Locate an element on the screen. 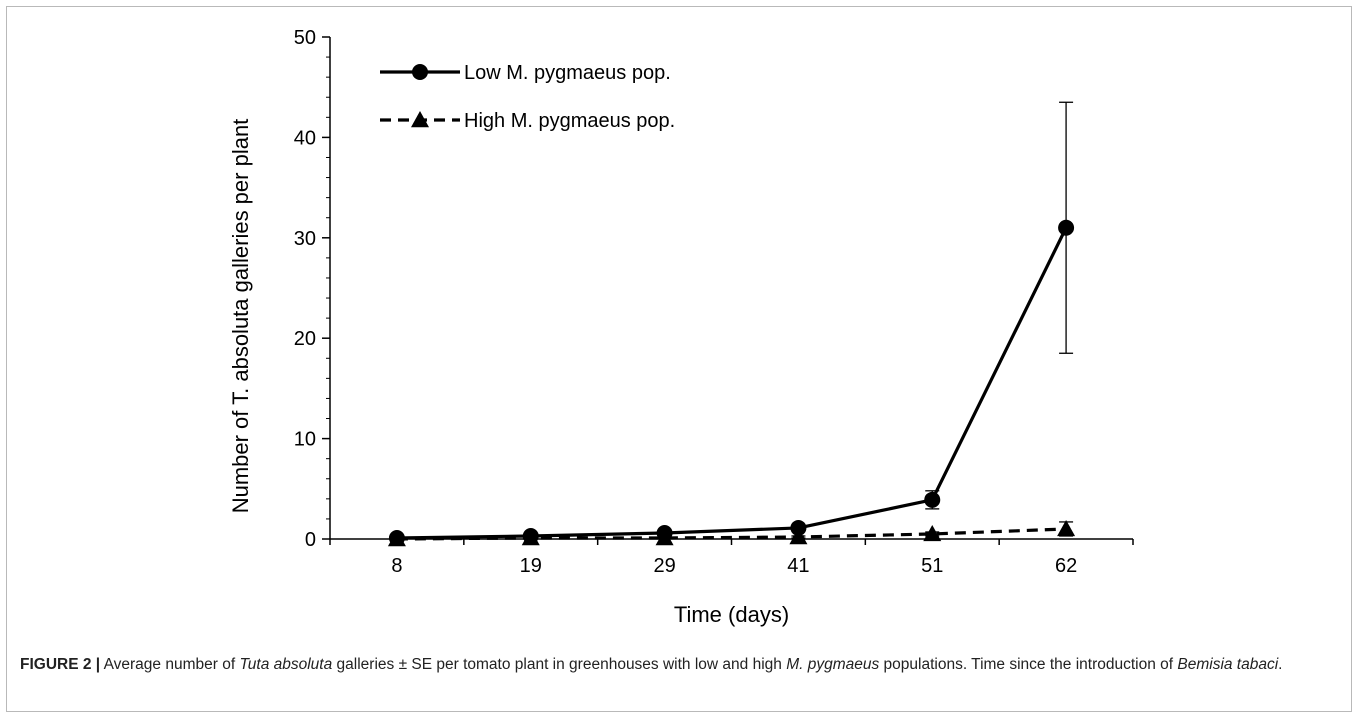  y-tick-label: 10 is located at coordinates (305, 440).